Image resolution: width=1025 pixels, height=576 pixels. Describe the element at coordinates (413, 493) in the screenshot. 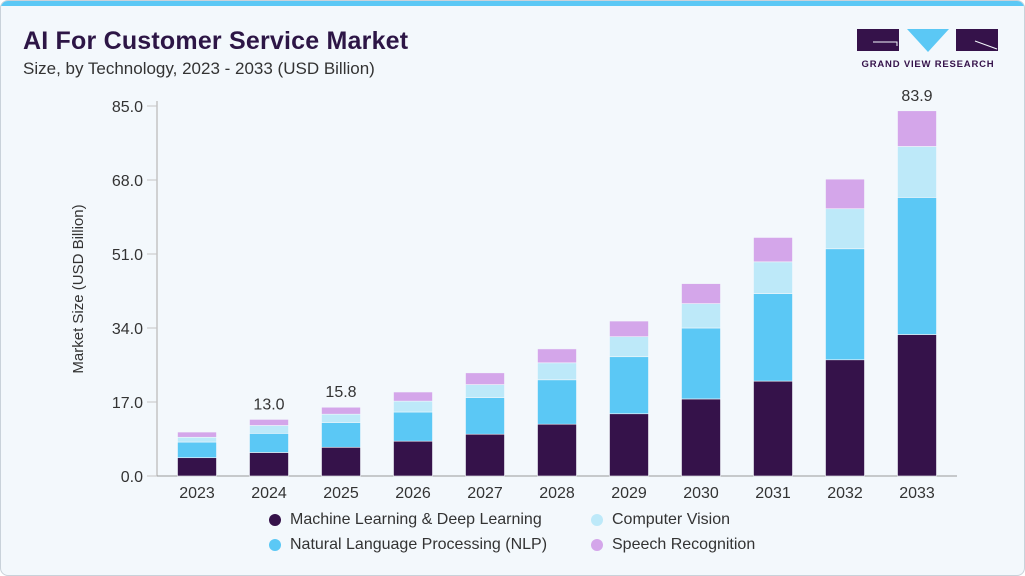

I see `x-tick-label: 2026` at that location.